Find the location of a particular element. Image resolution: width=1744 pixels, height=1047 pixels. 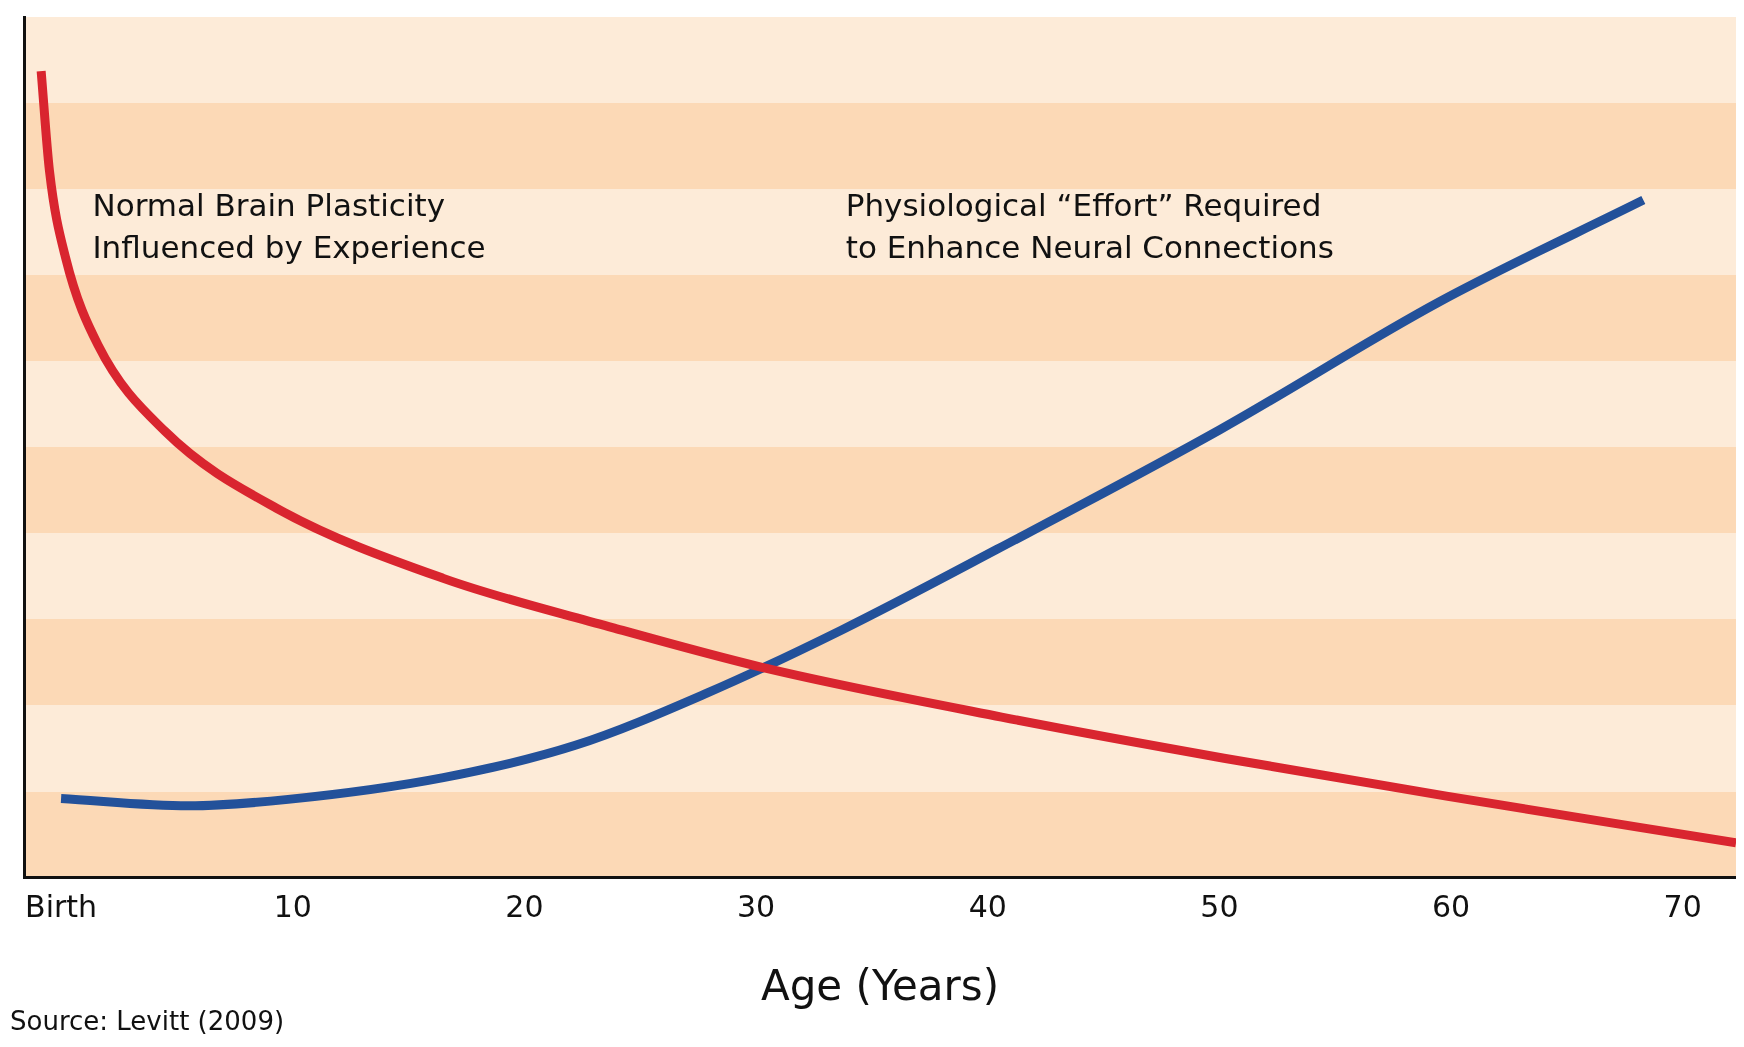

x-tick-label: 20 is located at coordinates (524, 907).